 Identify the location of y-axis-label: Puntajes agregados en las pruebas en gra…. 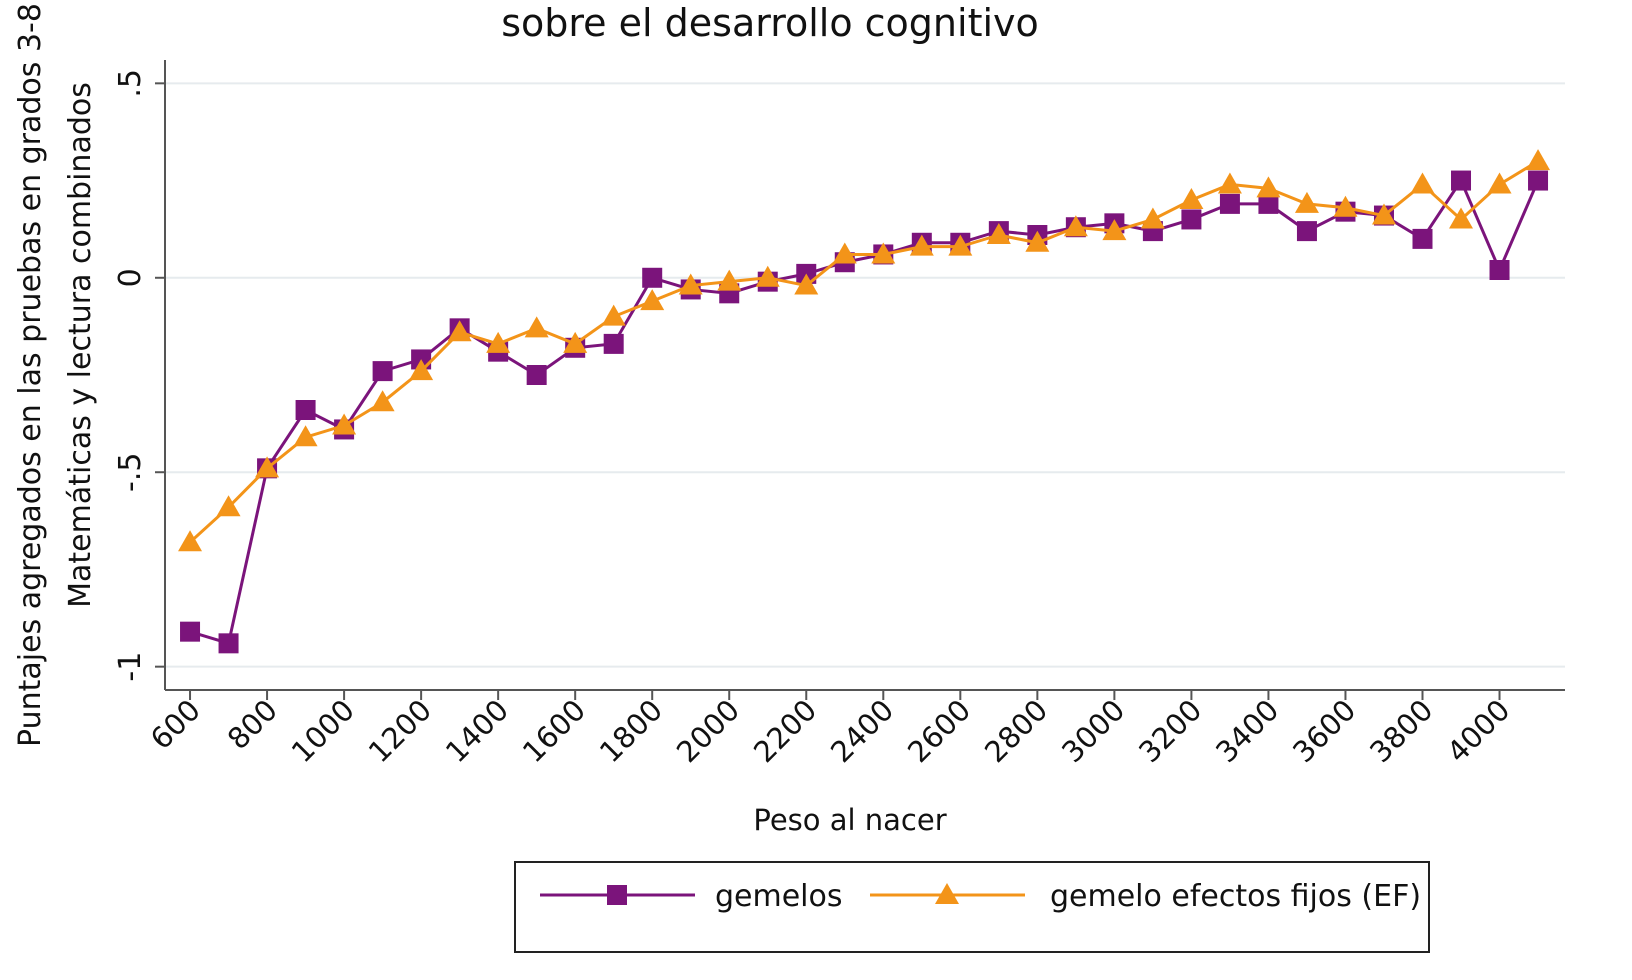
(30, 375).